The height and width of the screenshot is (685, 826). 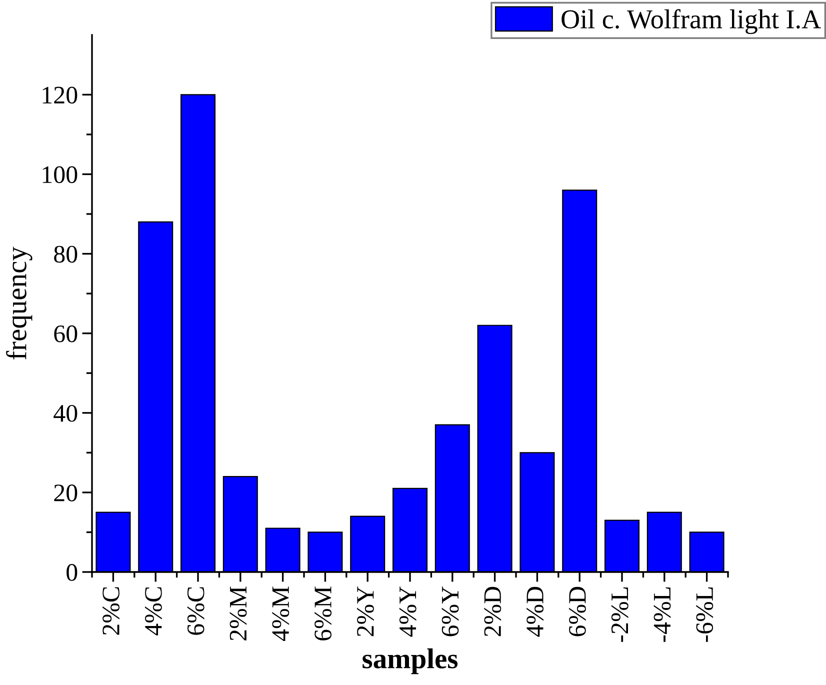 I want to click on x-tick-label: 2%M, so click(x=238, y=613).